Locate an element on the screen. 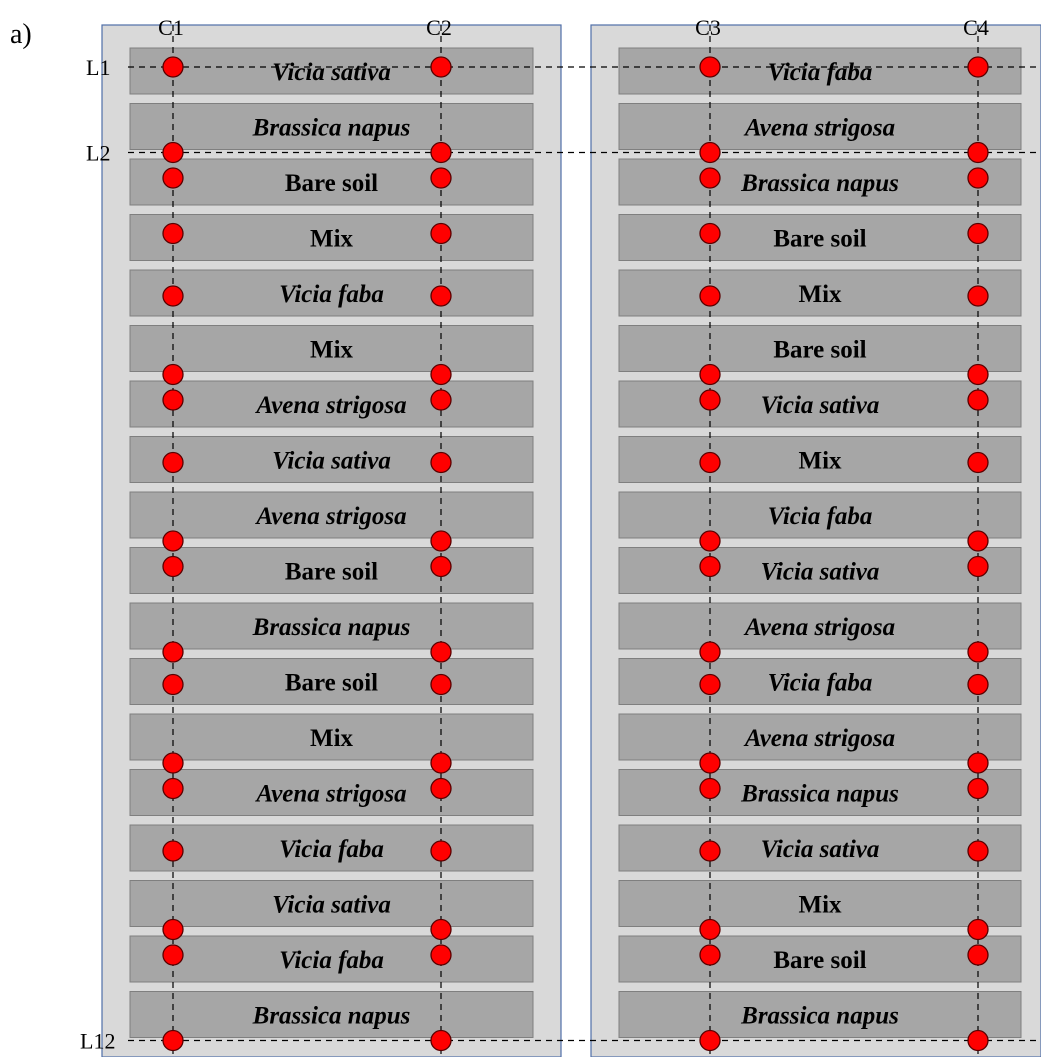  column-label: C4 is located at coordinates (976, 27).